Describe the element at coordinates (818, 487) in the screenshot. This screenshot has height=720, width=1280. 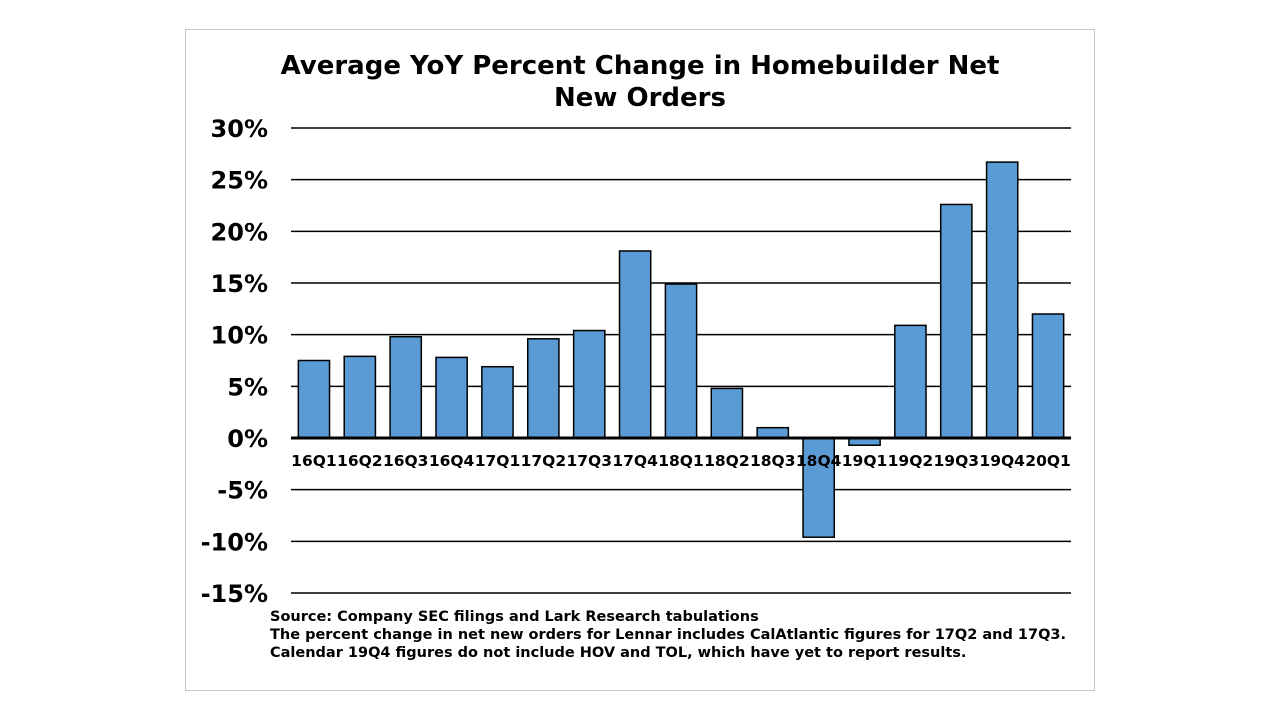
I see `bar-18Q4` at that location.